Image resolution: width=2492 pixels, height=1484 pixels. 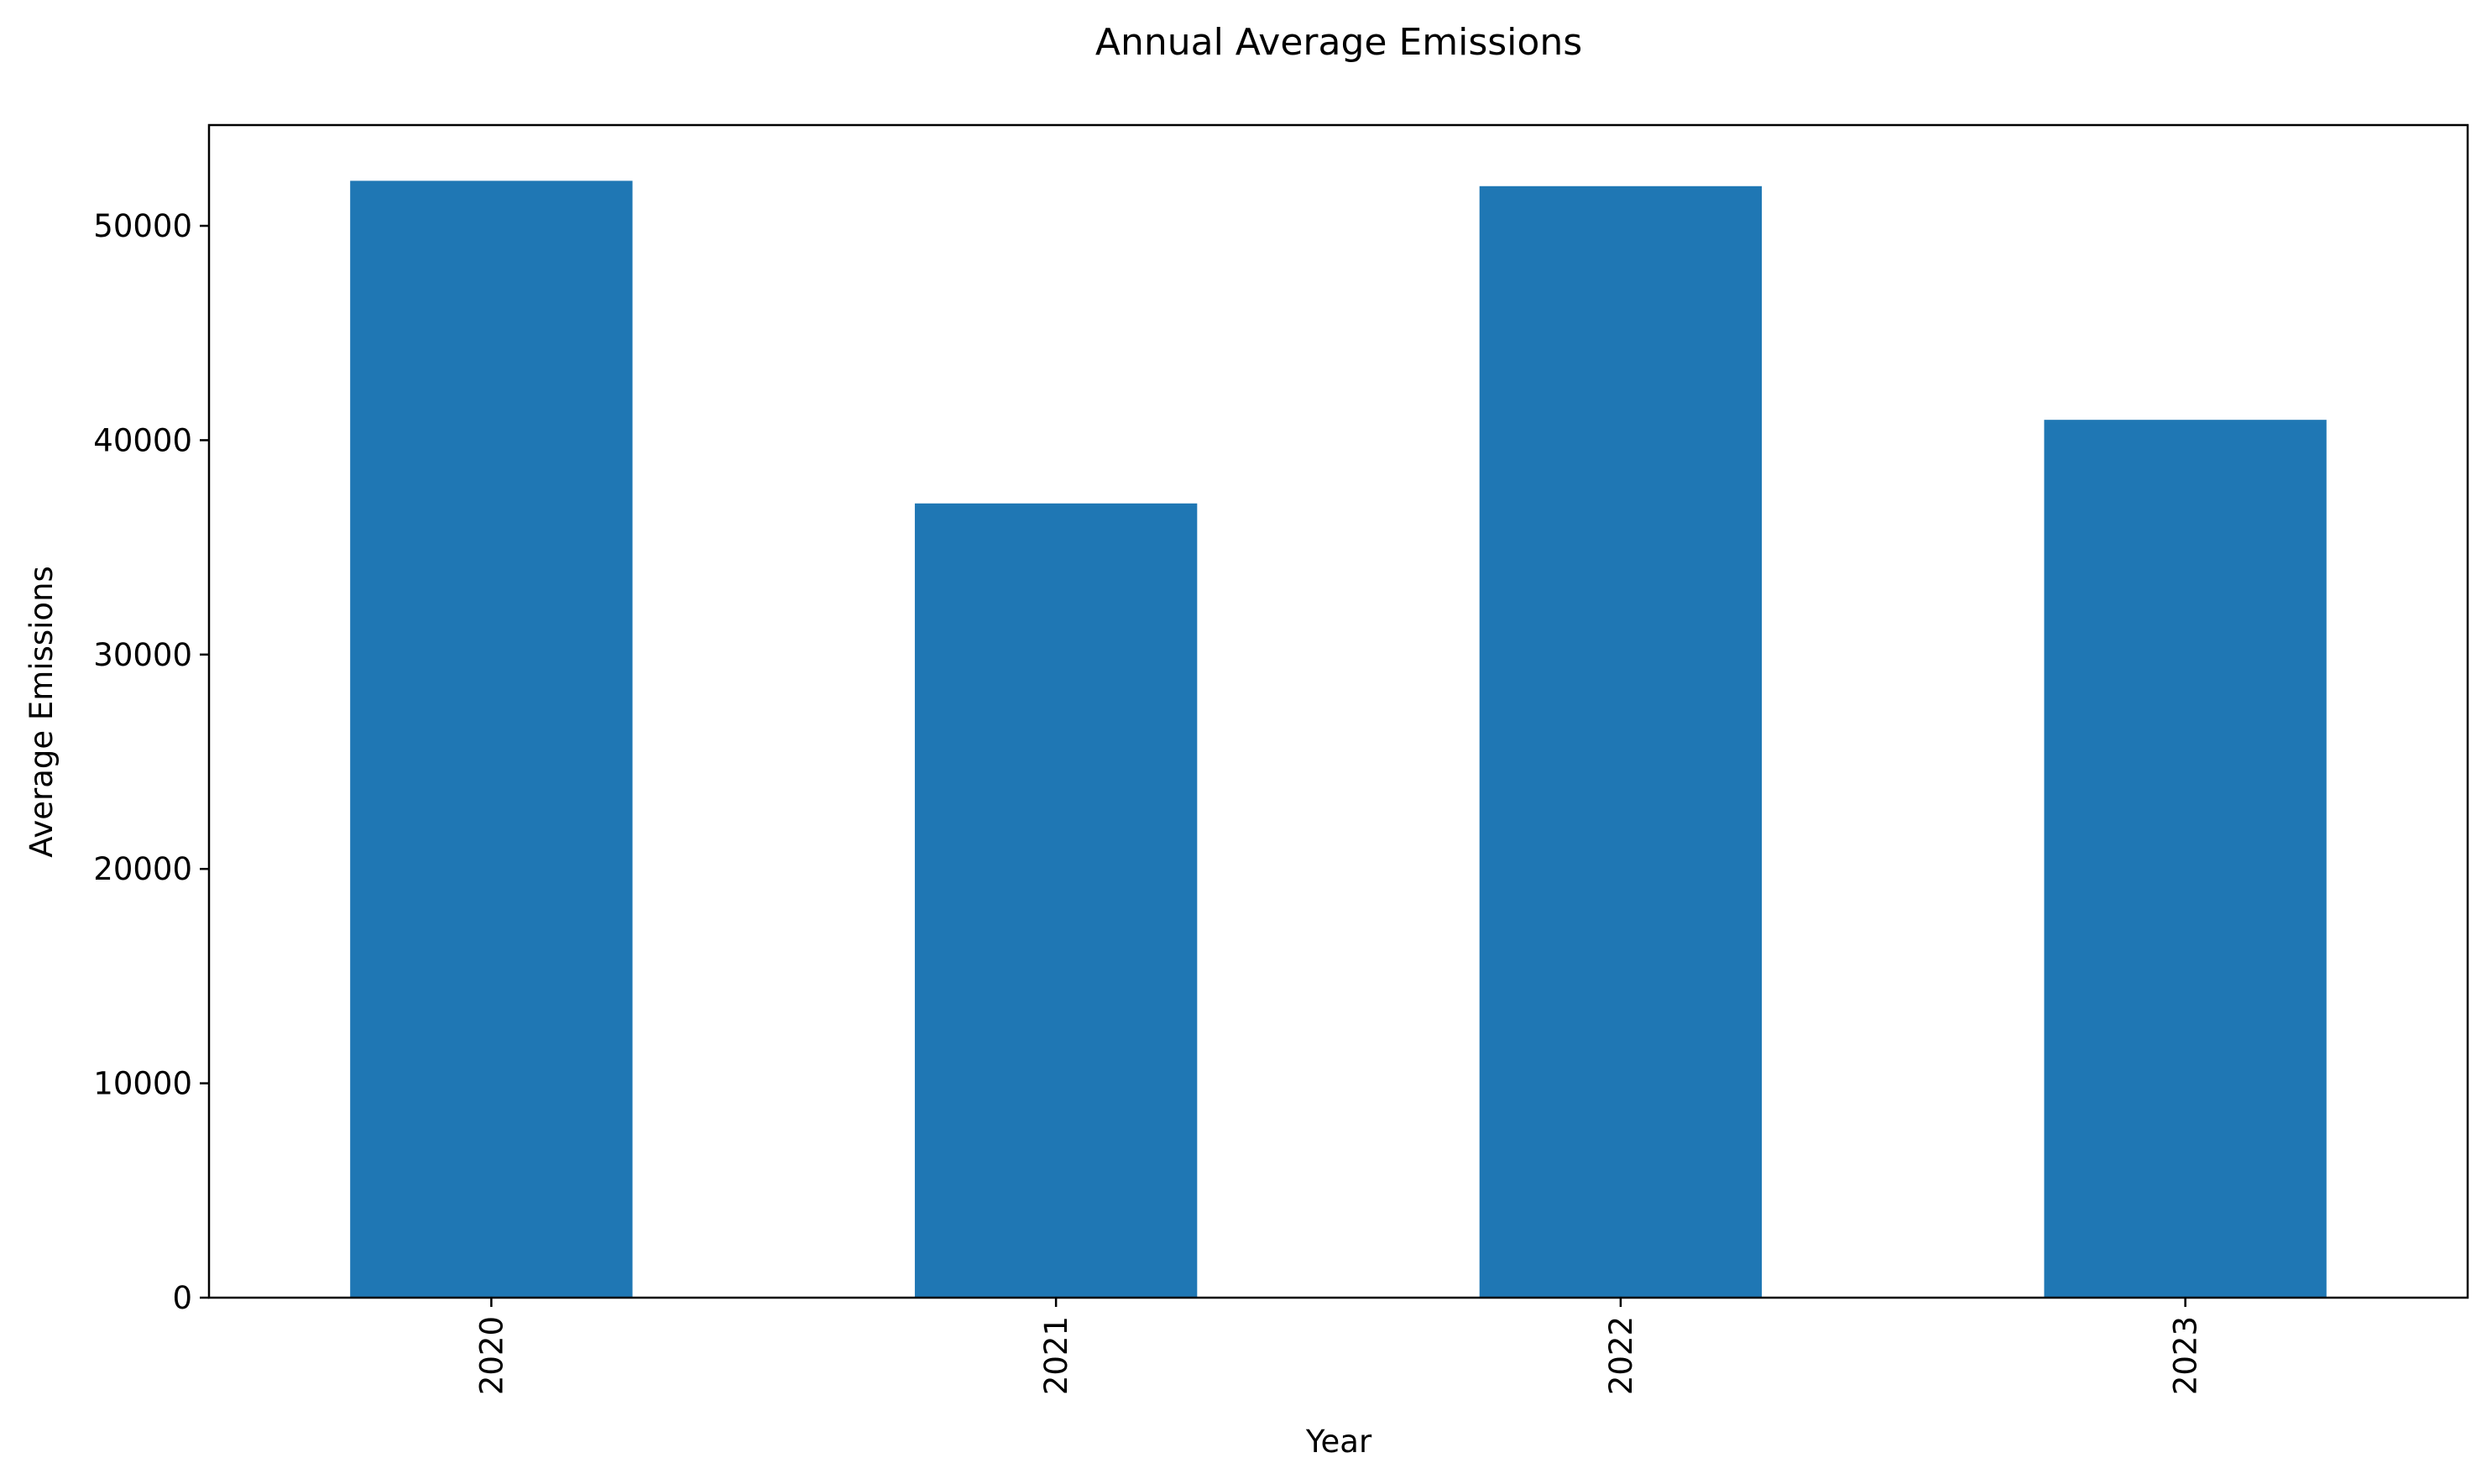 I want to click on x-tick-label-2022: 2022, so click(x=1621, y=1355).